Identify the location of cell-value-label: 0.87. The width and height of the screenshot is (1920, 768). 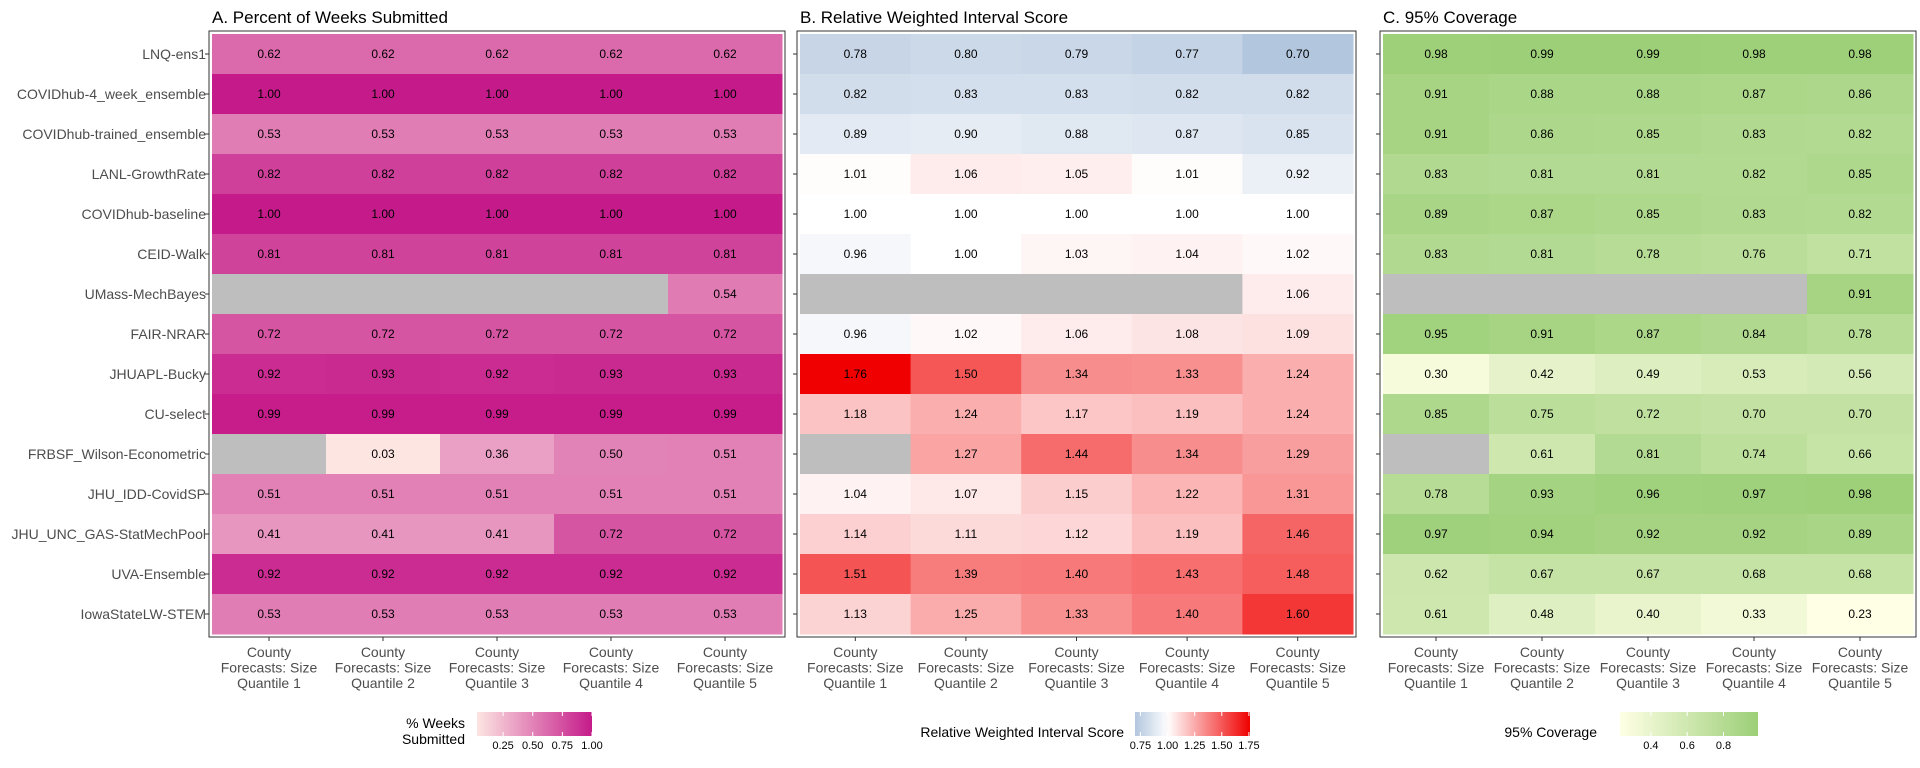
(1754, 94).